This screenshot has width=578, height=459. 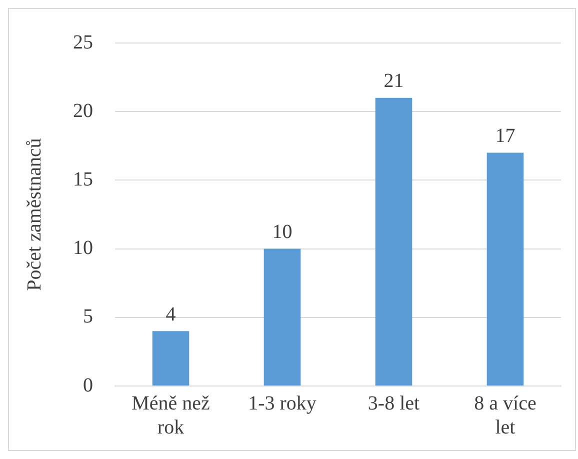 What do you see at coordinates (171, 314) in the screenshot?
I see `data-label: 4` at bounding box center [171, 314].